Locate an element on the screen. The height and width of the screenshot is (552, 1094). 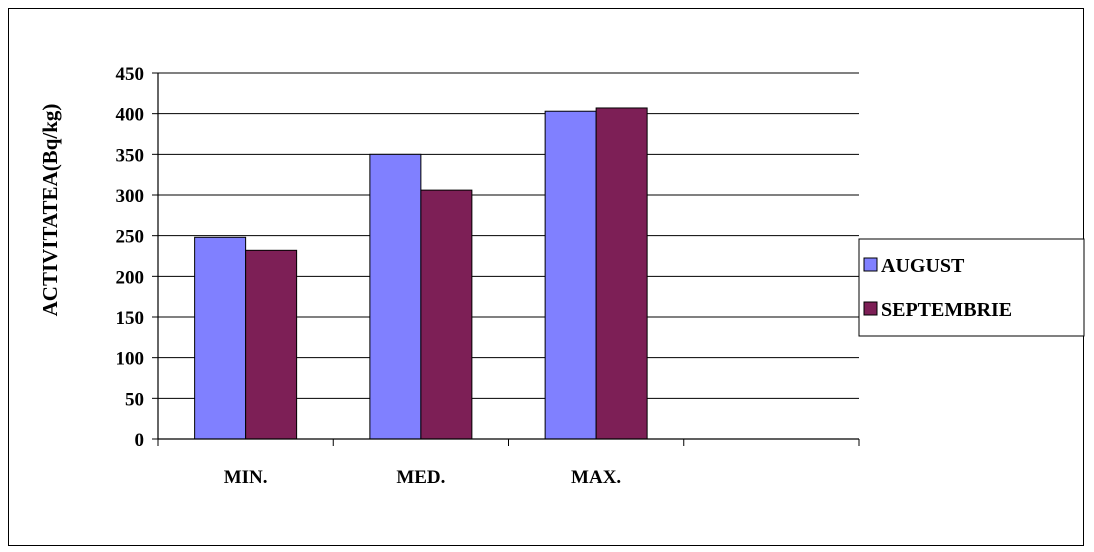
y-tick-label: 100 is located at coordinates (130, 359).